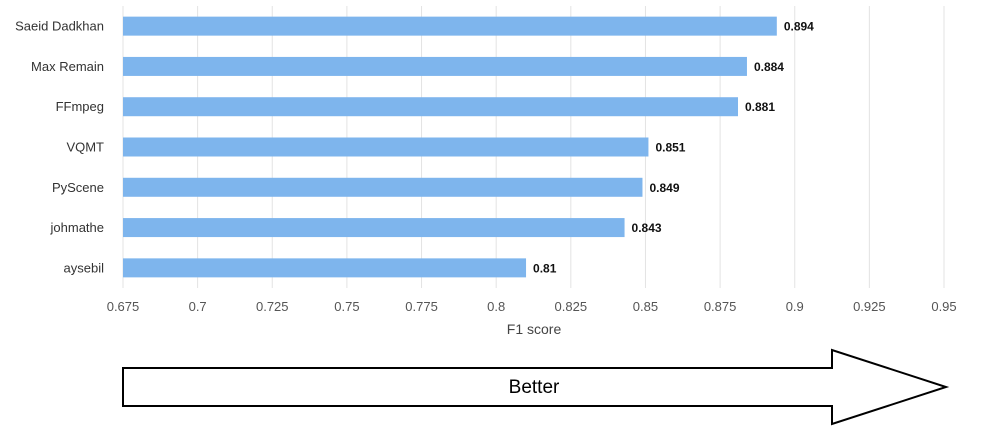 This screenshot has height=434, width=989. Describe the element at coordinates (869, 306) in the screenshot. I see `x-tick-label: 0.925` at that location.